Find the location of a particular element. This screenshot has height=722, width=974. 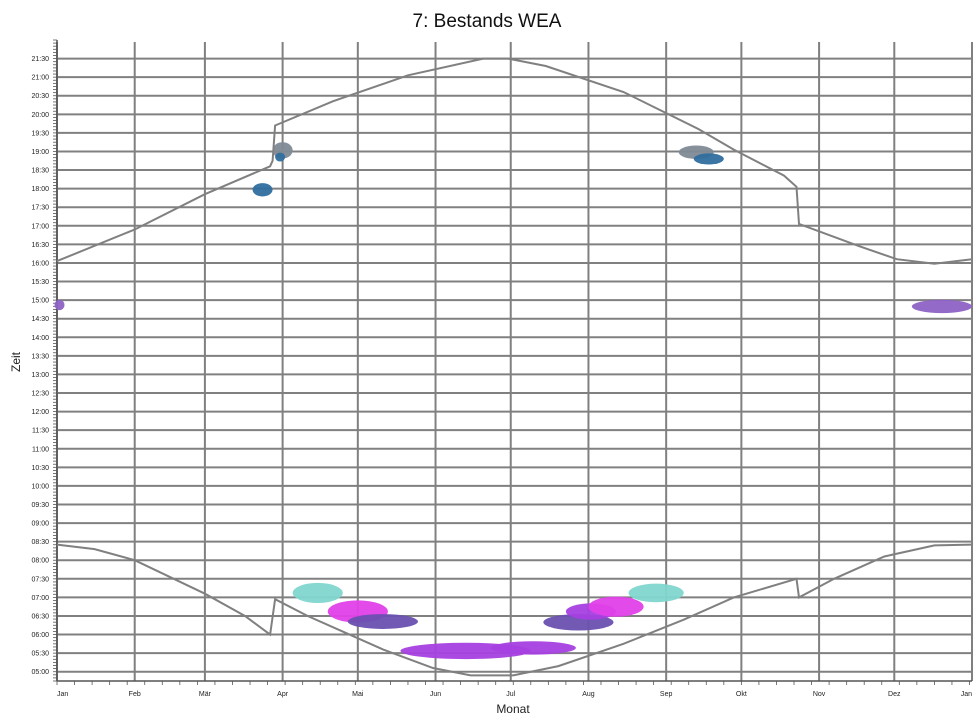

y-tick-label: 15:00 is located at coordinates (40, 301).